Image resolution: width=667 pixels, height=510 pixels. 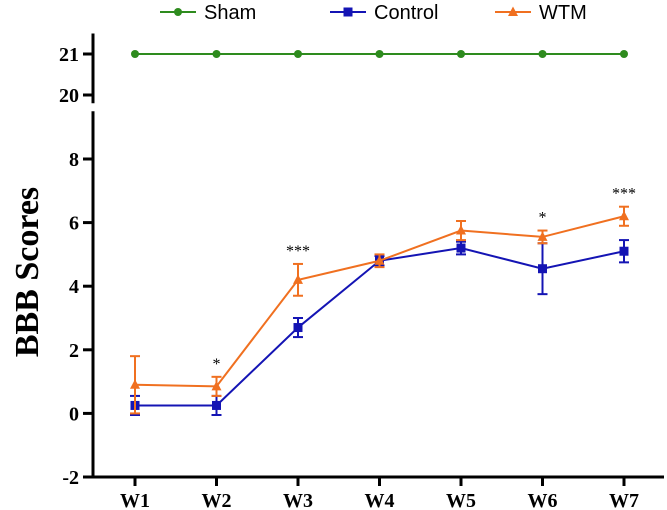 I want to click on x-tick-label: W7, so click(x=624, y=500).